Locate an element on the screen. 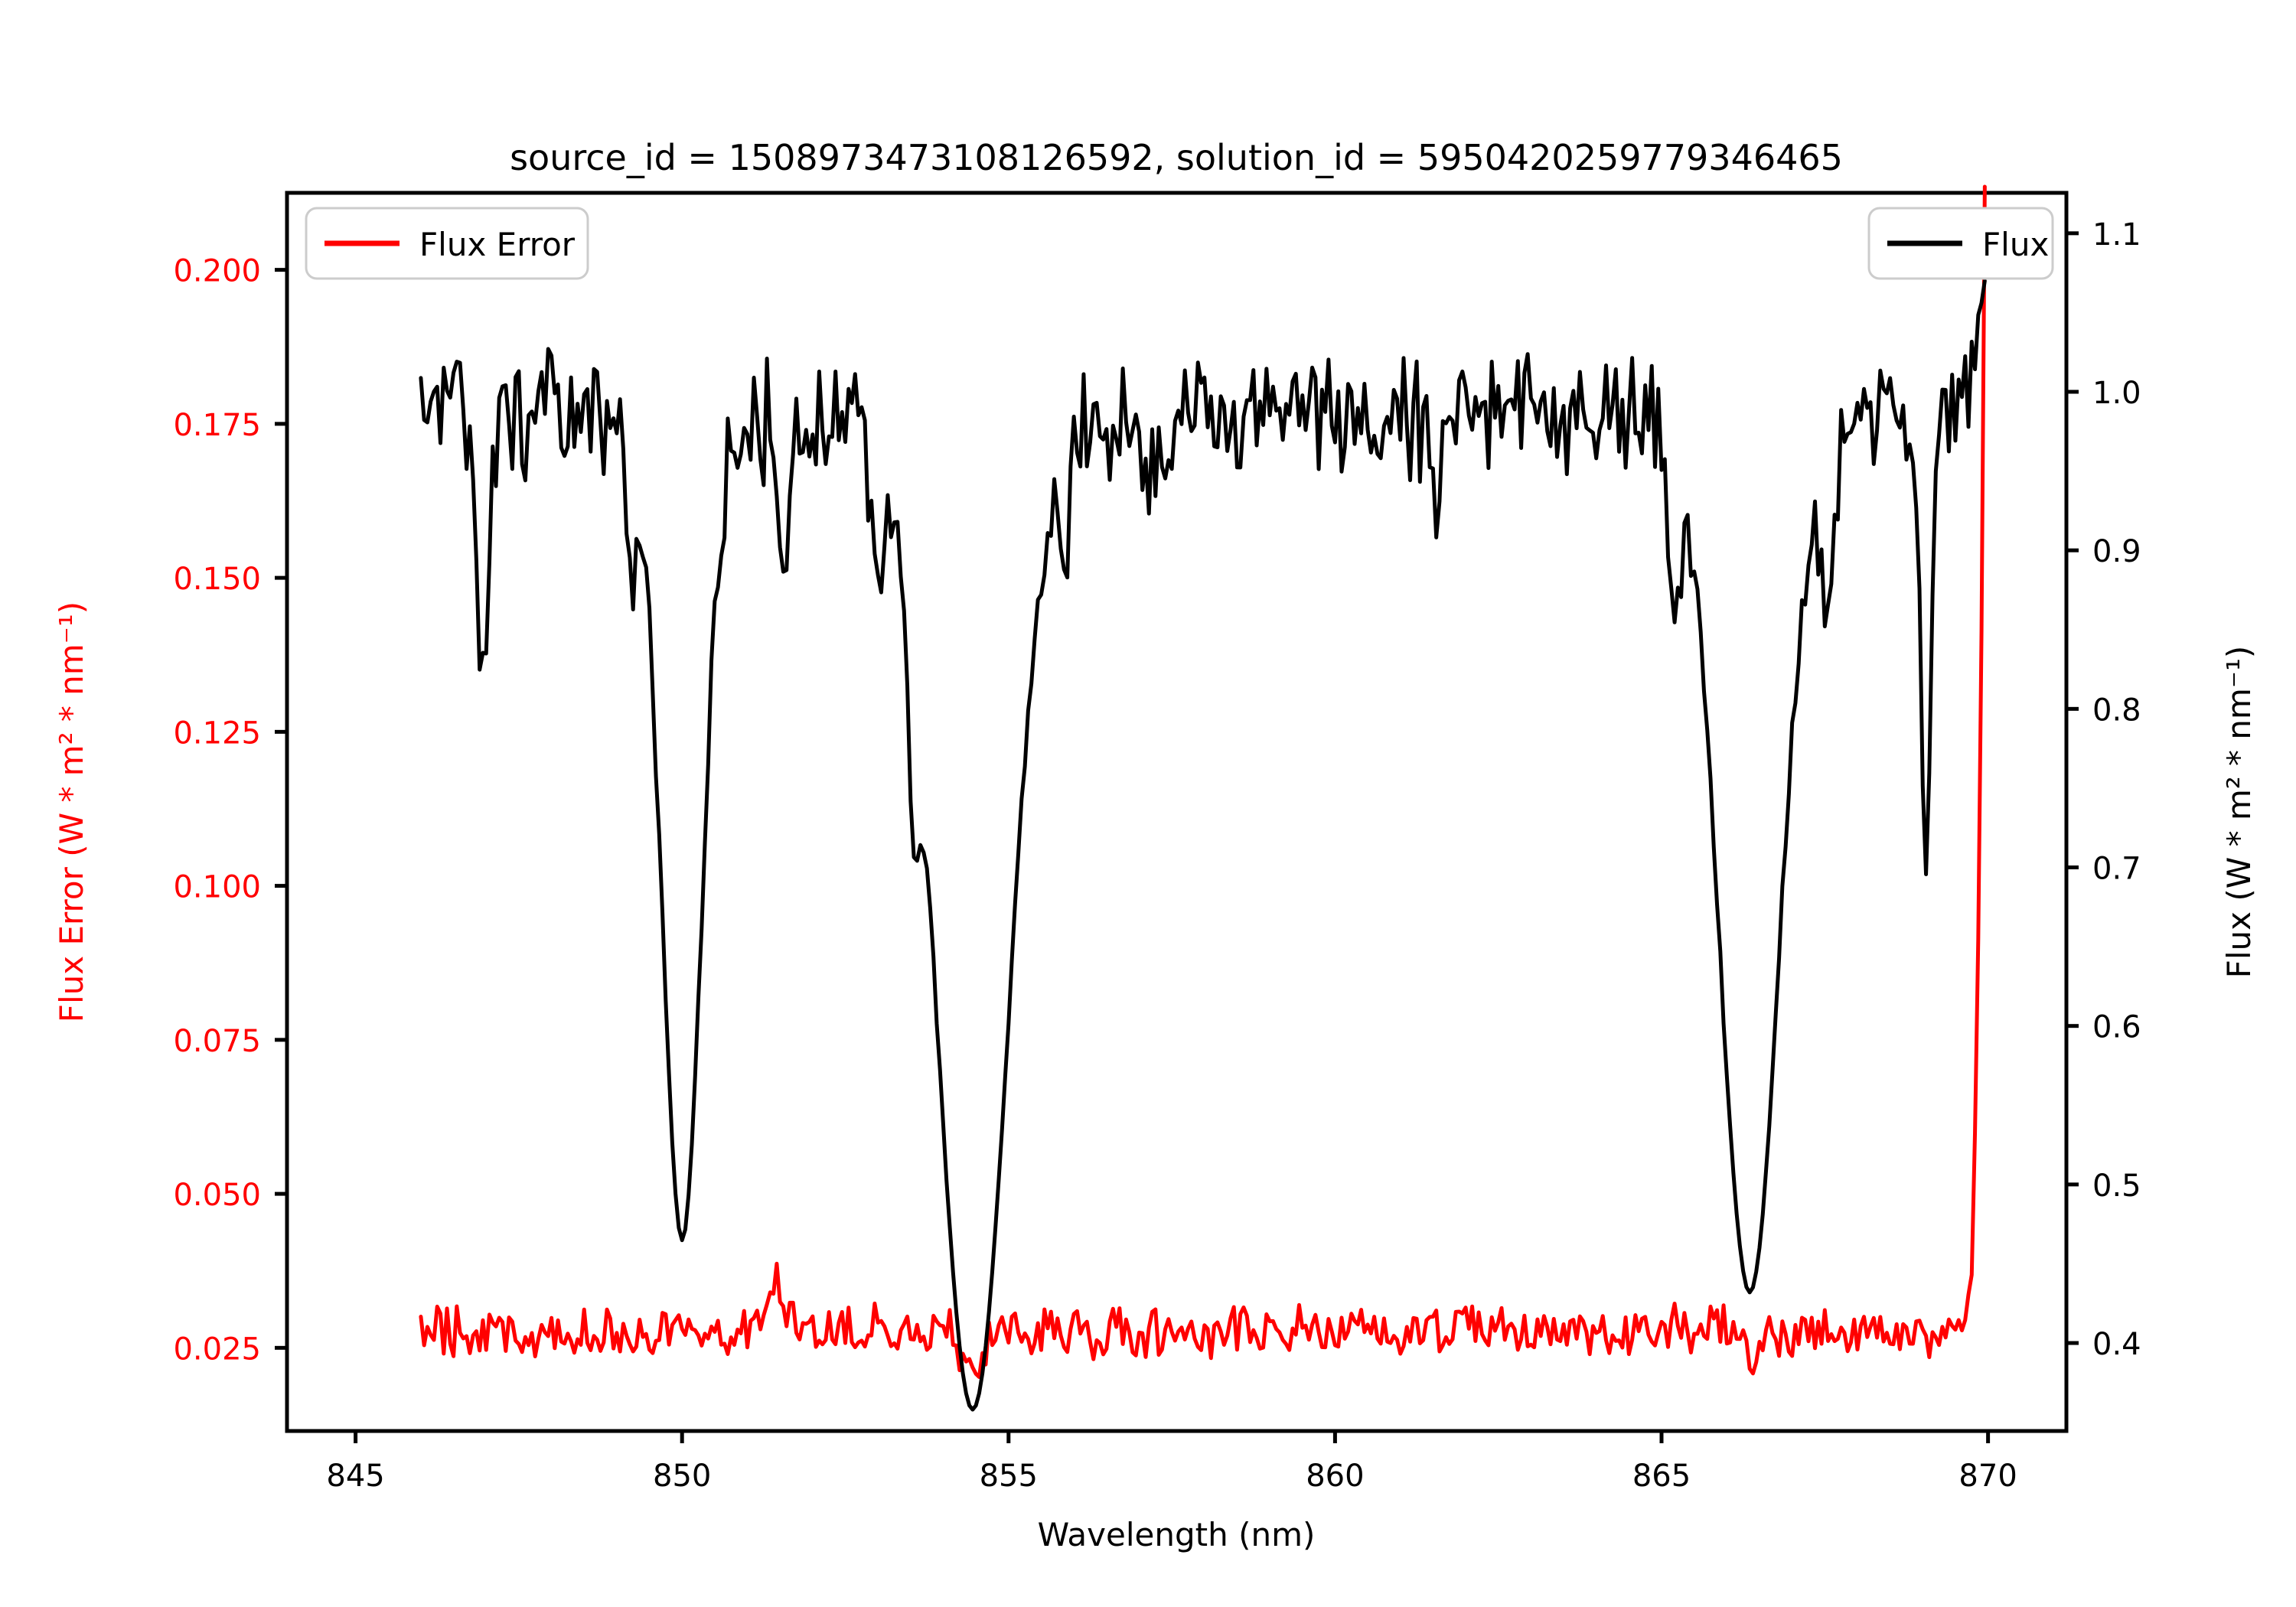 This screenshot has height=1607, width=2296. y-left-tick-label: 0.150 is located at coordinates (217, 579).